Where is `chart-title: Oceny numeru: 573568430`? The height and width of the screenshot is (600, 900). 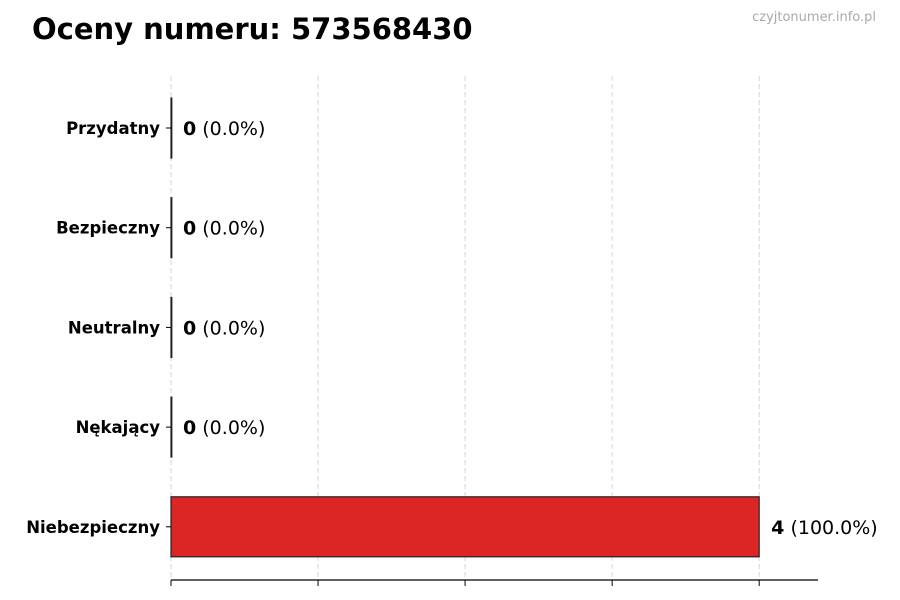 chart-title: Oceny numeru: 573568430 is located at coordinates (252, 29).